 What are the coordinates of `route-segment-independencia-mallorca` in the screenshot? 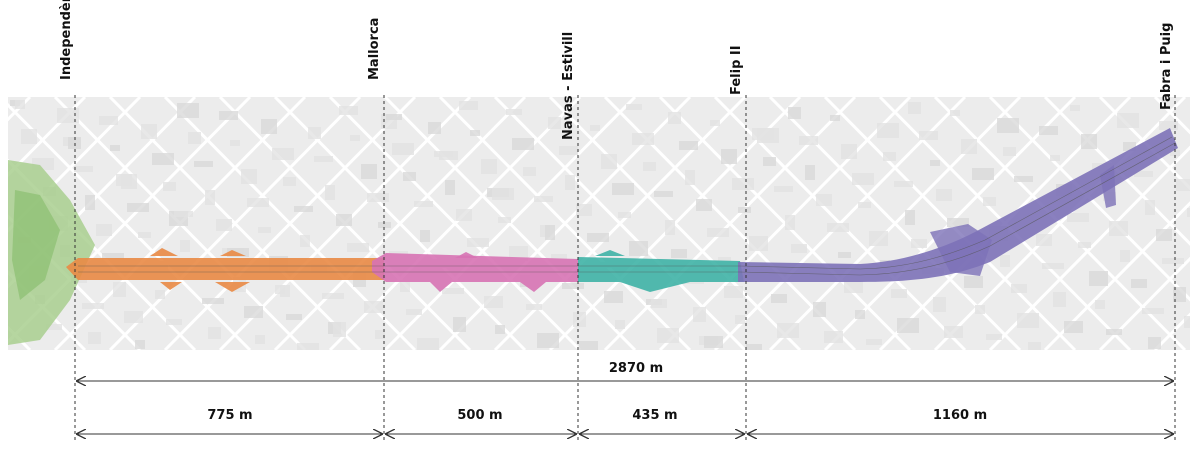 It's located at (225, 269).